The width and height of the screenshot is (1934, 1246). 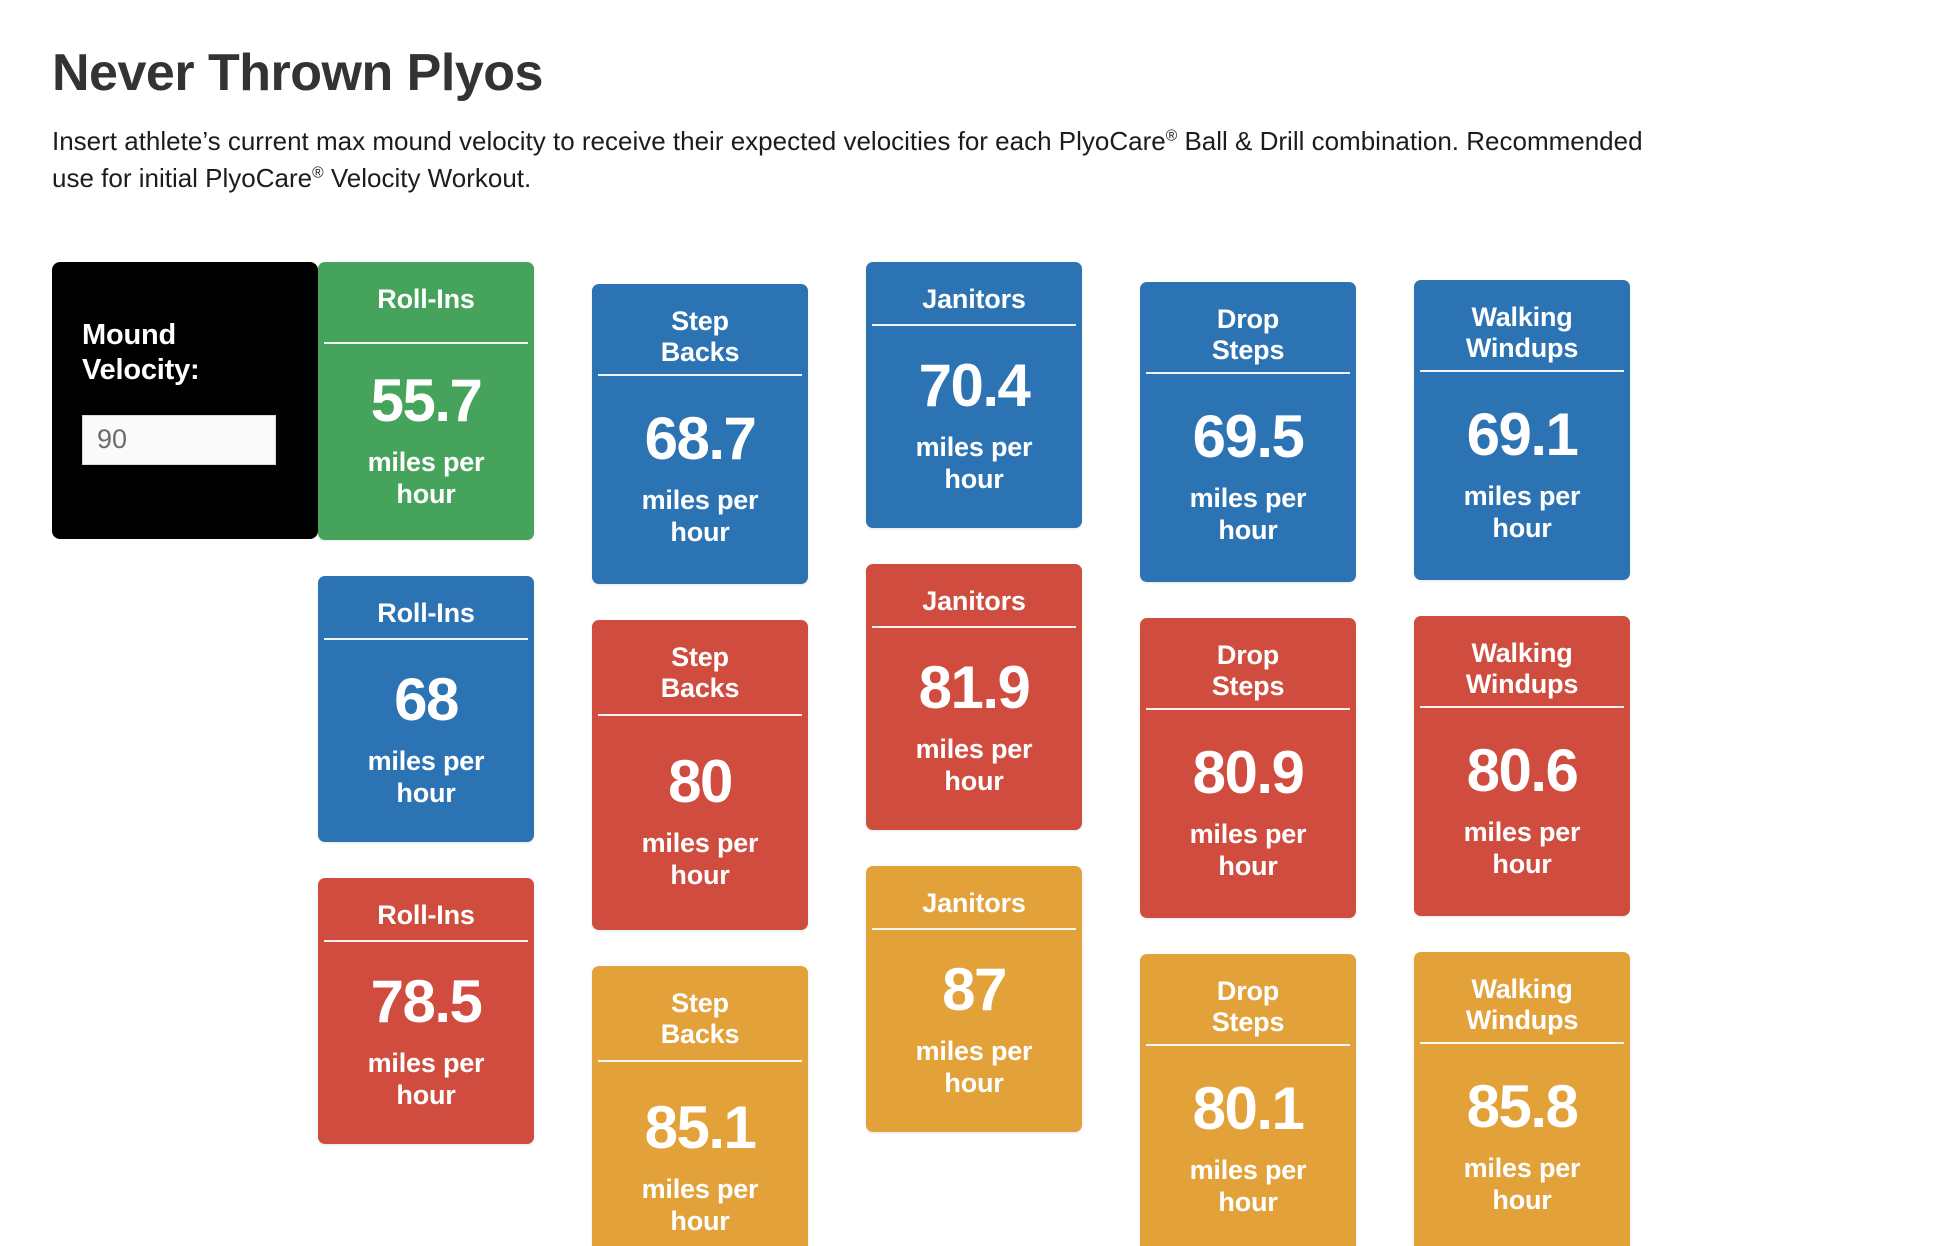 What do you see at coordinates (847, 160) in the screenshot?
I see `subtitle-text-3: Recommended use for initial PlyoCare` at bounding box center [847, 160].